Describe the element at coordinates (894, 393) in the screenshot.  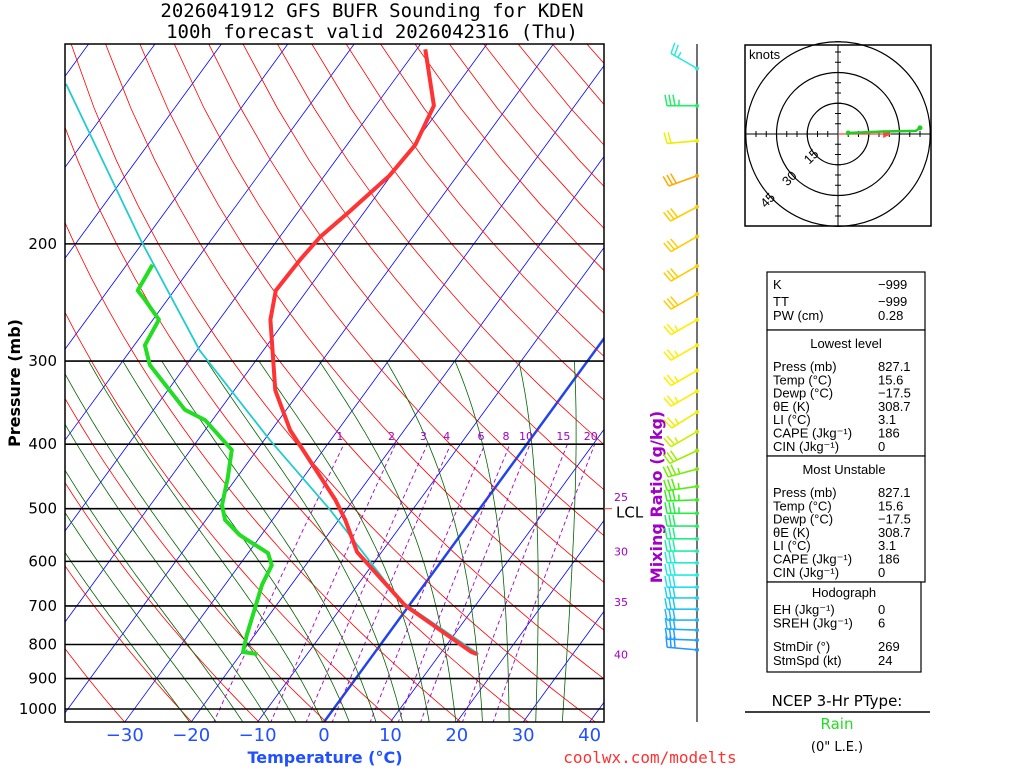
I see `stat-value: −17.5` at that location.